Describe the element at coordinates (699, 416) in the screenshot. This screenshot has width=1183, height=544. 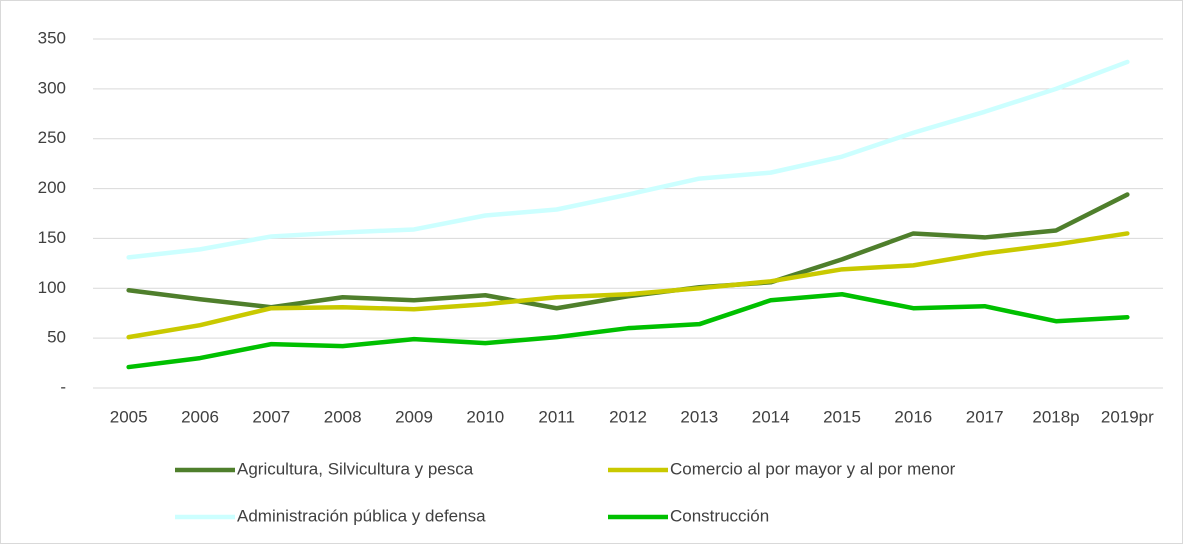
I see `x-tick-label: 2013` at that location.